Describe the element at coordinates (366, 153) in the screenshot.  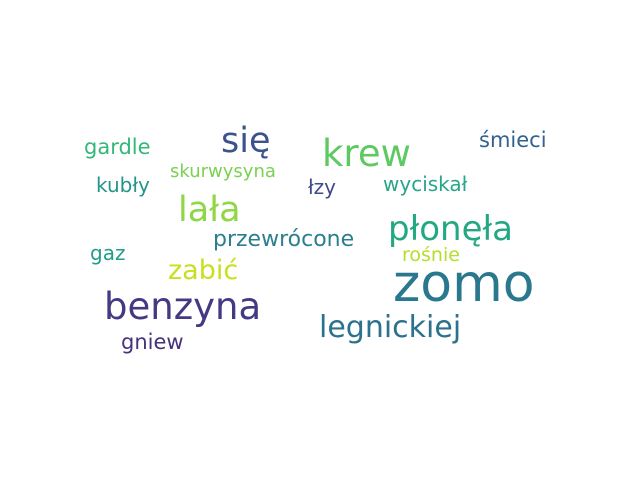
I see `word-krew: krew` at that location.